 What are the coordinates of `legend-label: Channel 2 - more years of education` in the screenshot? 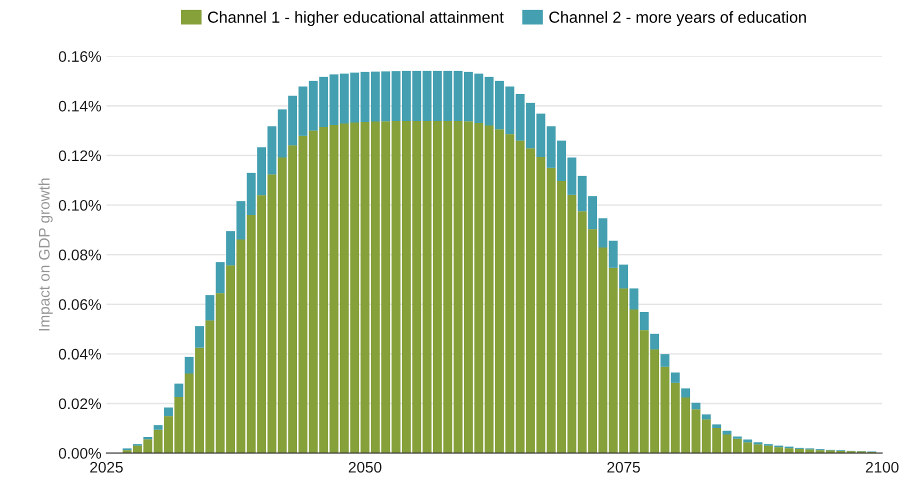 It's located at (677, 18).